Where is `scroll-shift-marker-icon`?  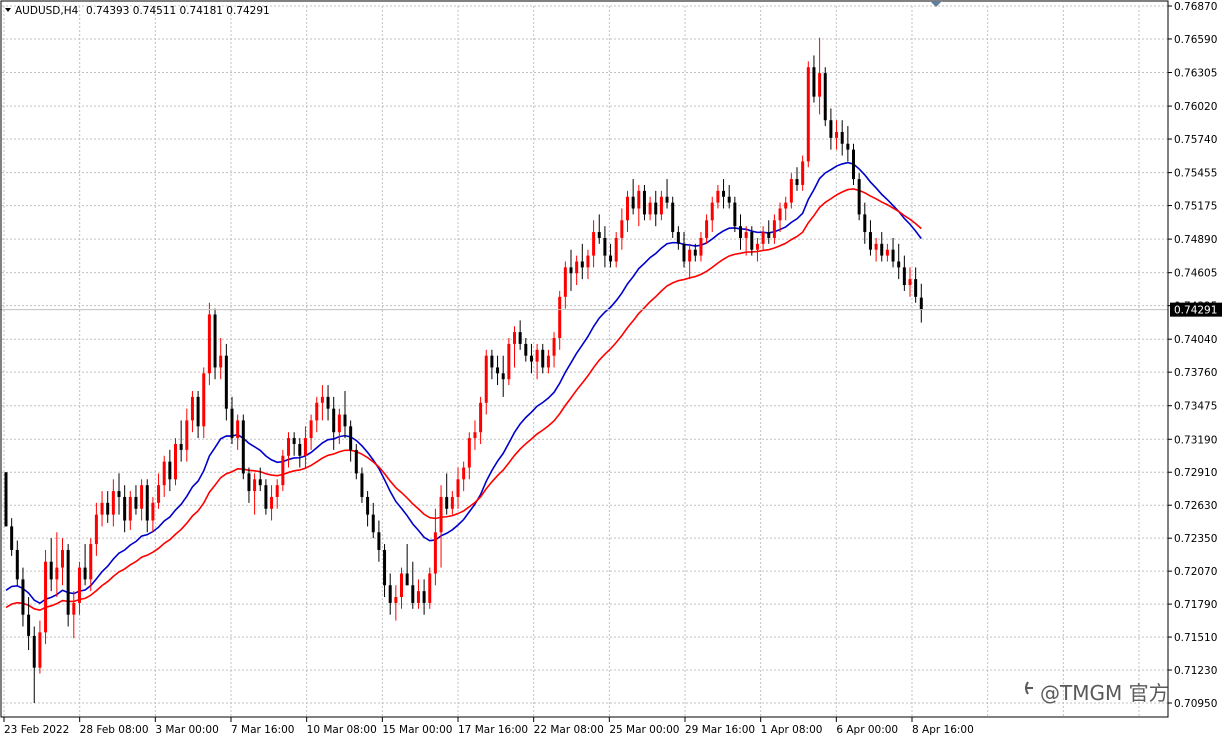 scroll-shift-marker-icon is located at coordinates (936, 4).